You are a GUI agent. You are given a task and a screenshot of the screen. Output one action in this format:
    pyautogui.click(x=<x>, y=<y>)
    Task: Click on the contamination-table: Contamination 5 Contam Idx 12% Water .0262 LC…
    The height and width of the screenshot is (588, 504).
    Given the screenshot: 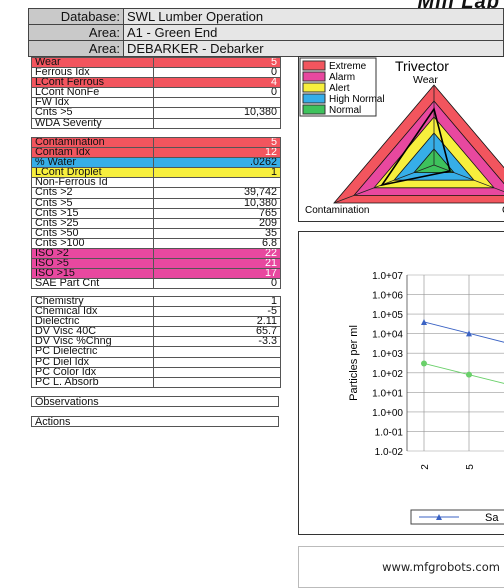 What is the action you would take?
    pyautogui.click(x=156, y=213)
    